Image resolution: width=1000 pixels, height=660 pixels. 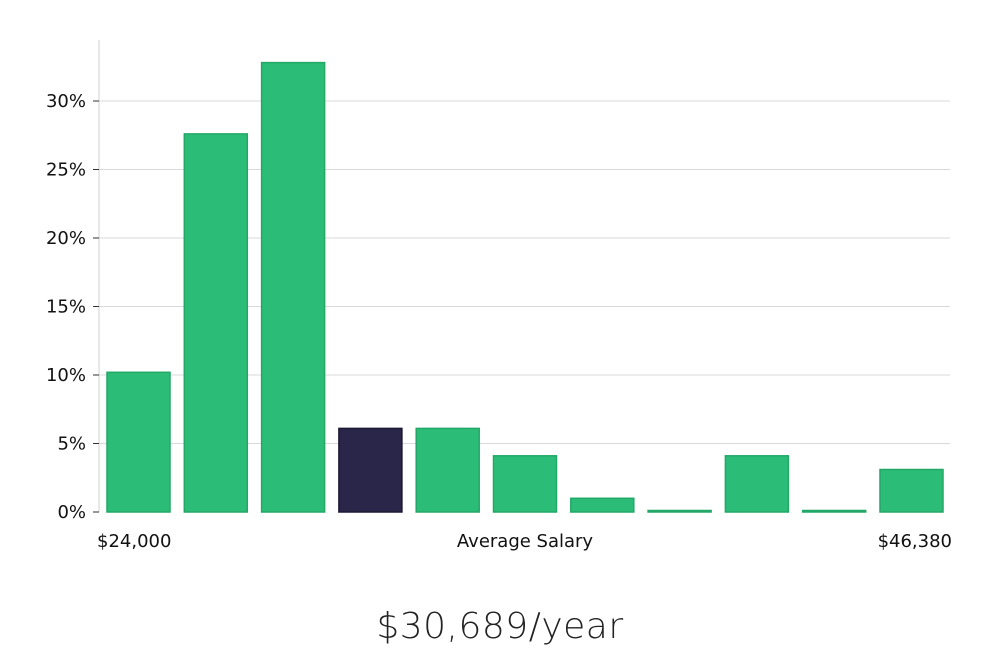 I want to click on y-tick-label: 25%, so click(x=66, y=170).